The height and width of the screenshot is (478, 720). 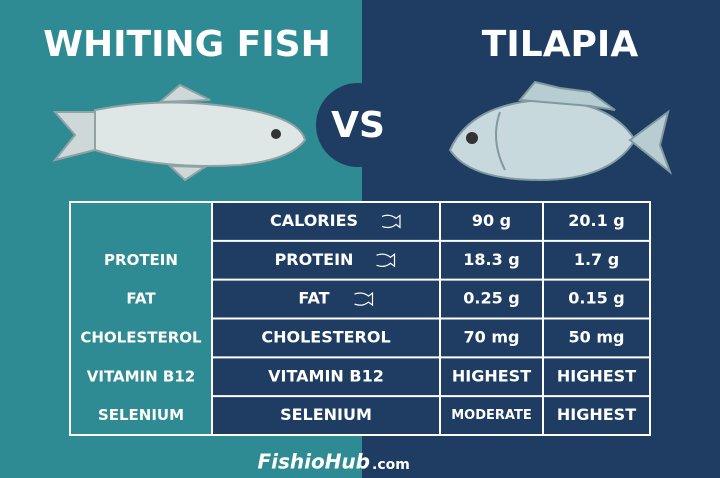 What do you see at coordinates (596, 220) in the screenshot?
I see `nutrient-value: 20.1 g` at bounding box center [596, 220].